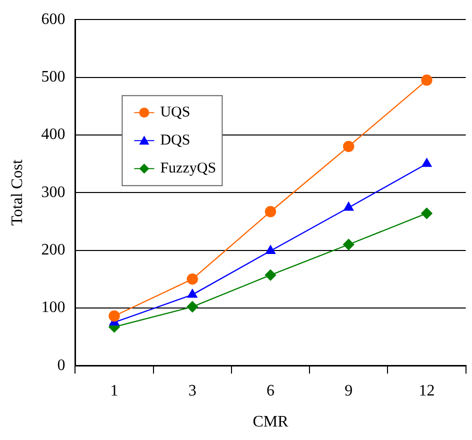  I want to click on x-axis-title: CMR, so click(270, 422).